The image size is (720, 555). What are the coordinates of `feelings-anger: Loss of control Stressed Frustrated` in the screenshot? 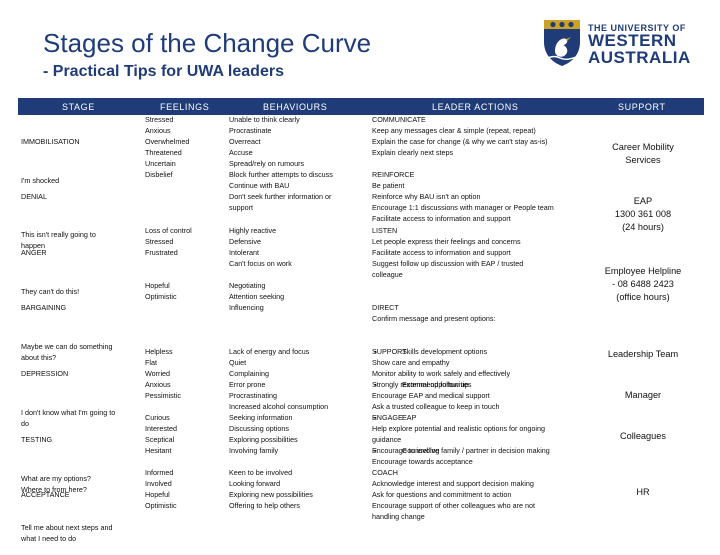 It's located at (168, 241).